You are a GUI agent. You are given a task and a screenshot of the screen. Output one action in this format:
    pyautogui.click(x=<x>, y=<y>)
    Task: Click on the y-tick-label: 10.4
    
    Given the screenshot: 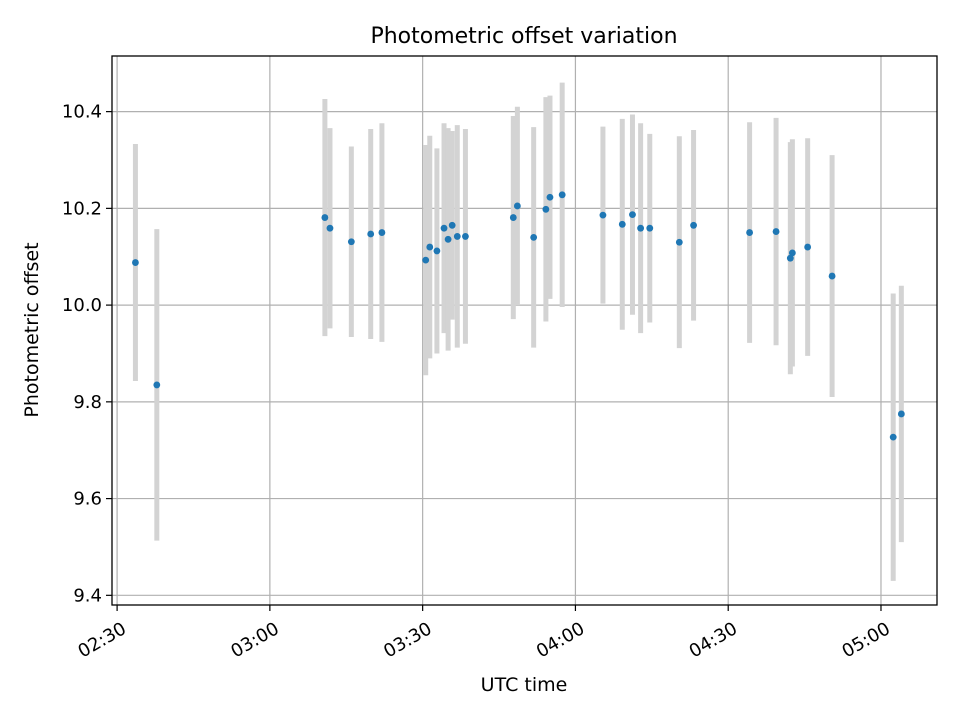 What is the action you would take?
    pyautogui.click(x=82, y=112)
    